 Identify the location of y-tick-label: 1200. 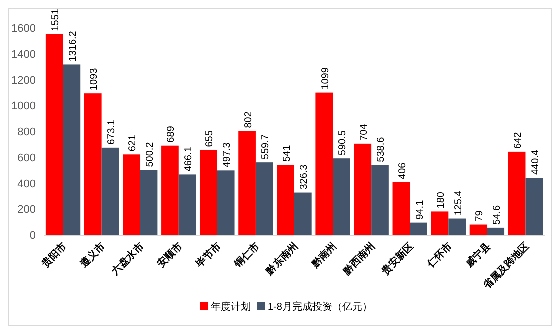
(24, 80).